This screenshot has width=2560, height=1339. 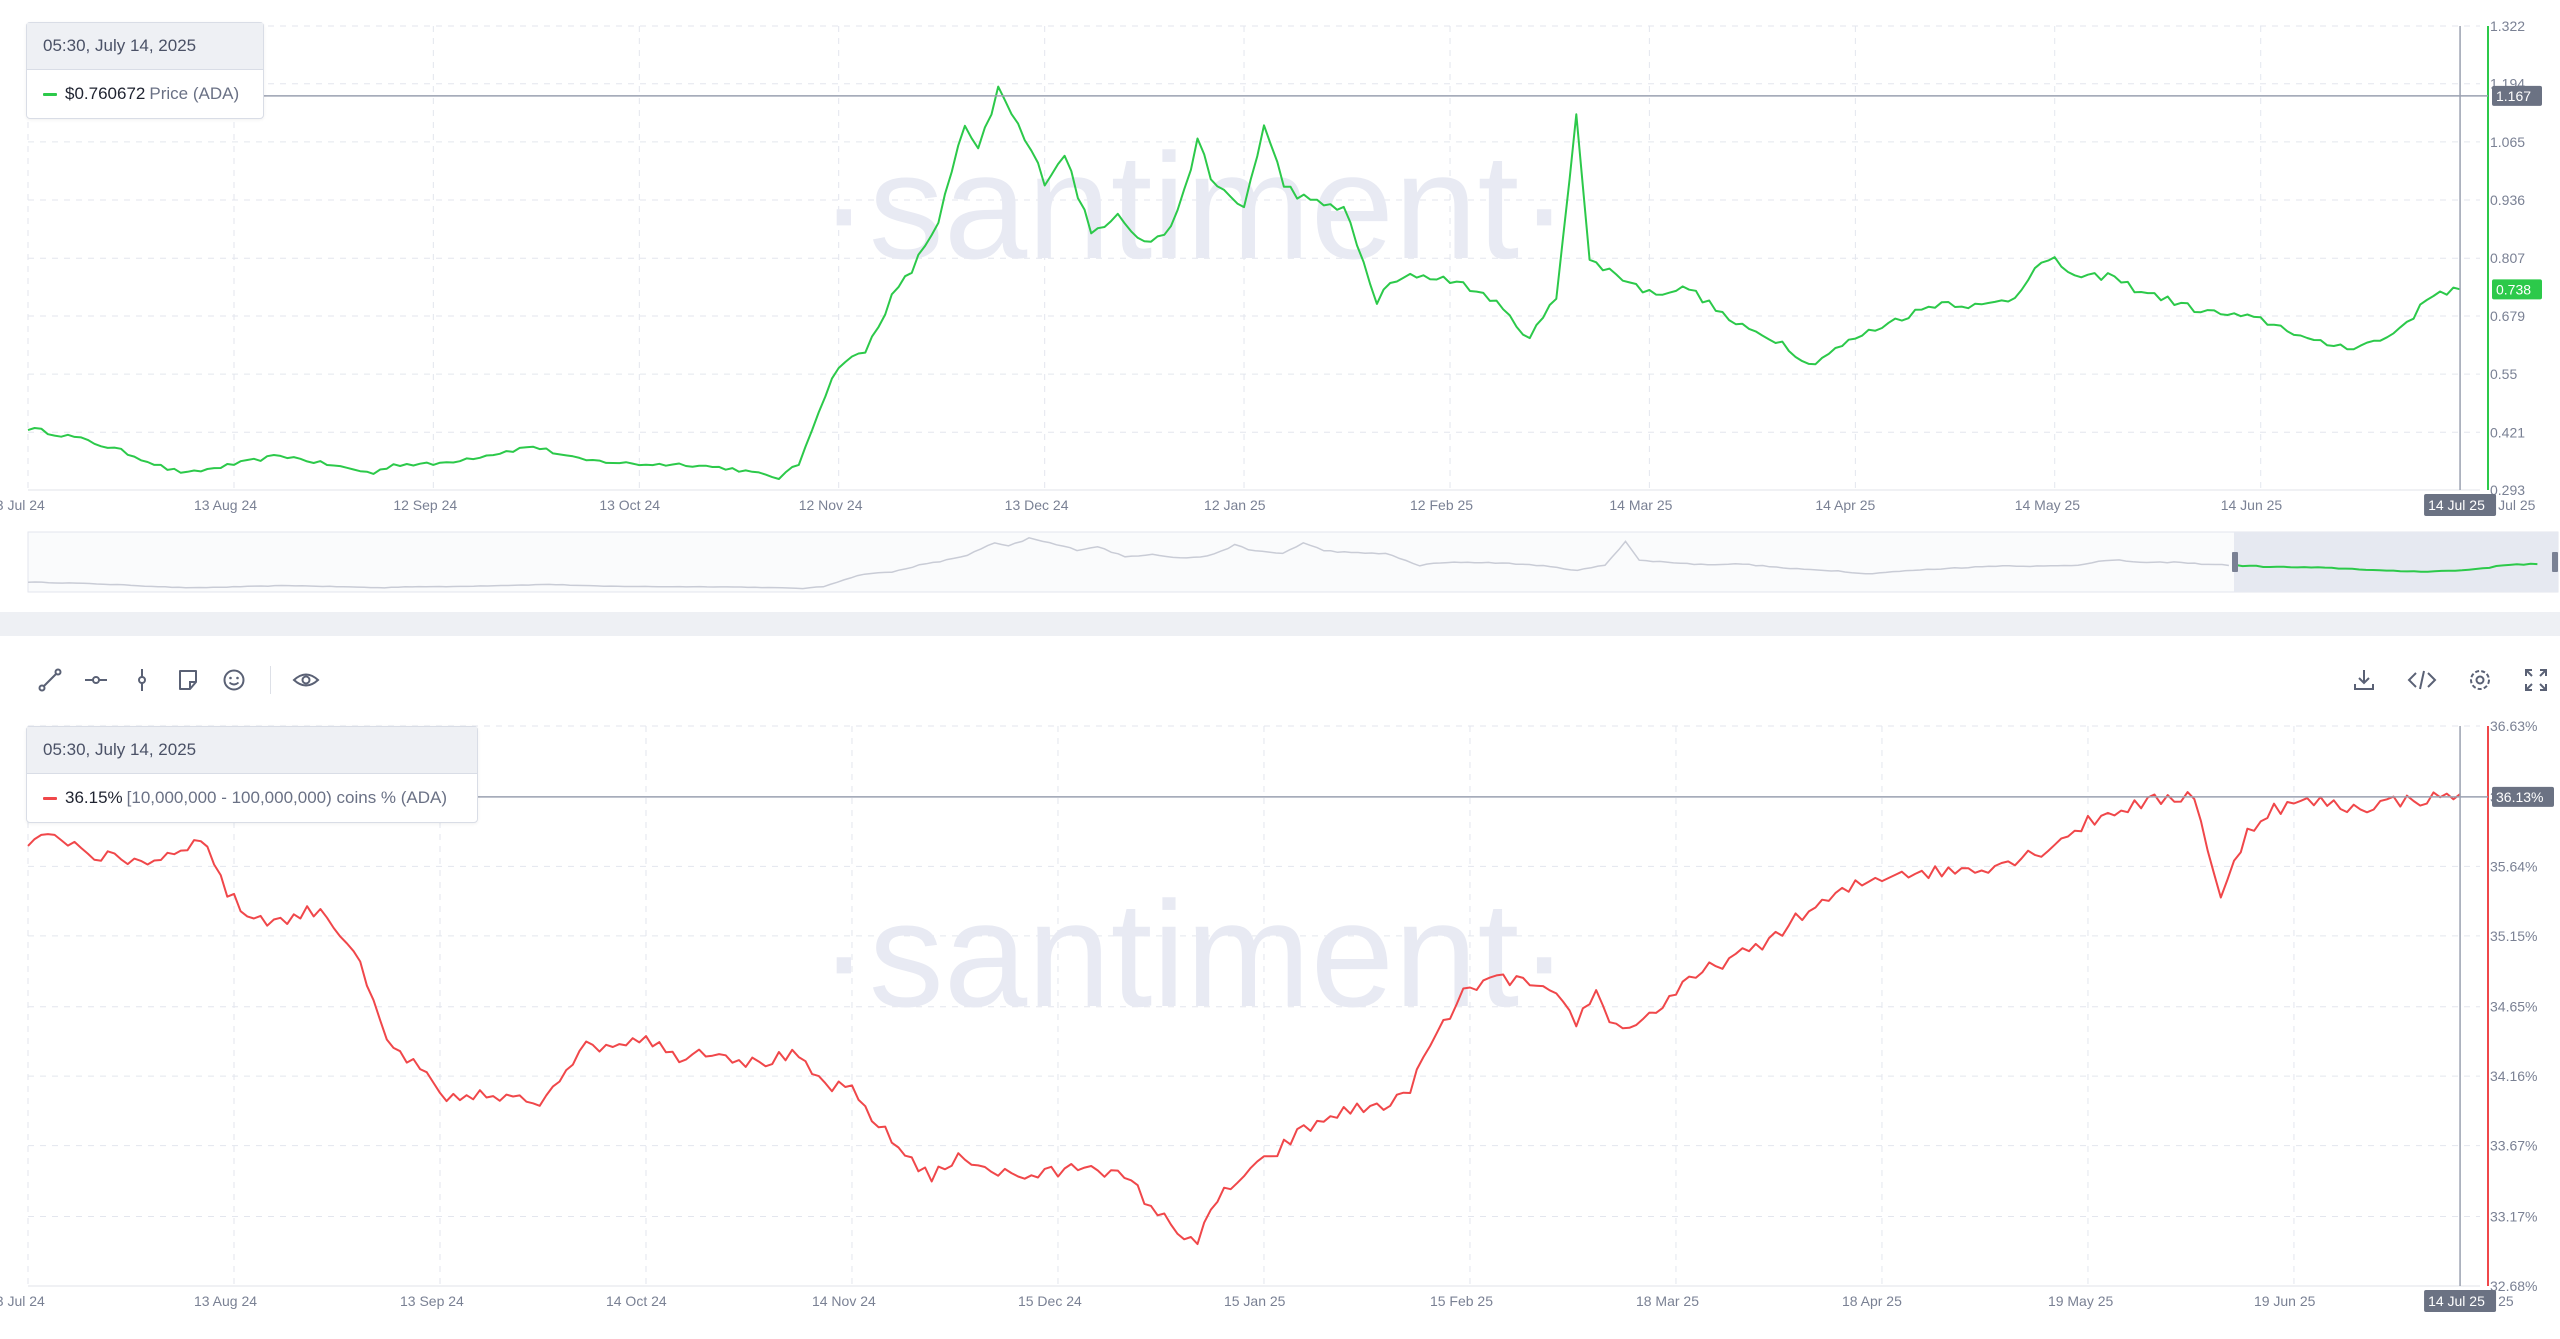 I want to click on x-tick-label: 12 Feb 25, so click(x=1441, y=505).